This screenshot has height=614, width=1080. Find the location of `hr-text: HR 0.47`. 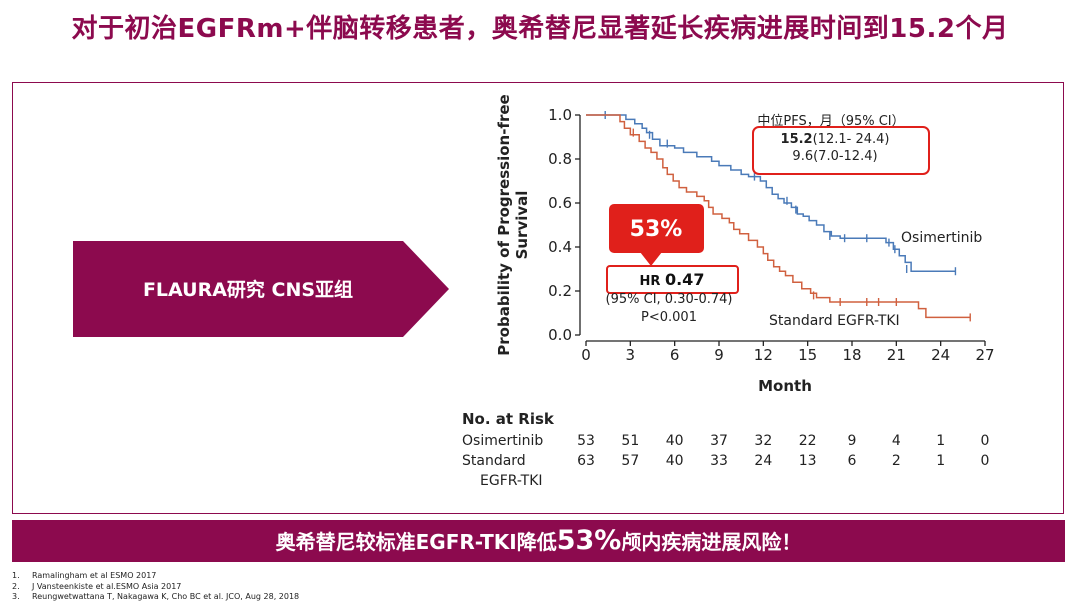

hr-text: HR 0.47 is located at coordinates (672, 279).